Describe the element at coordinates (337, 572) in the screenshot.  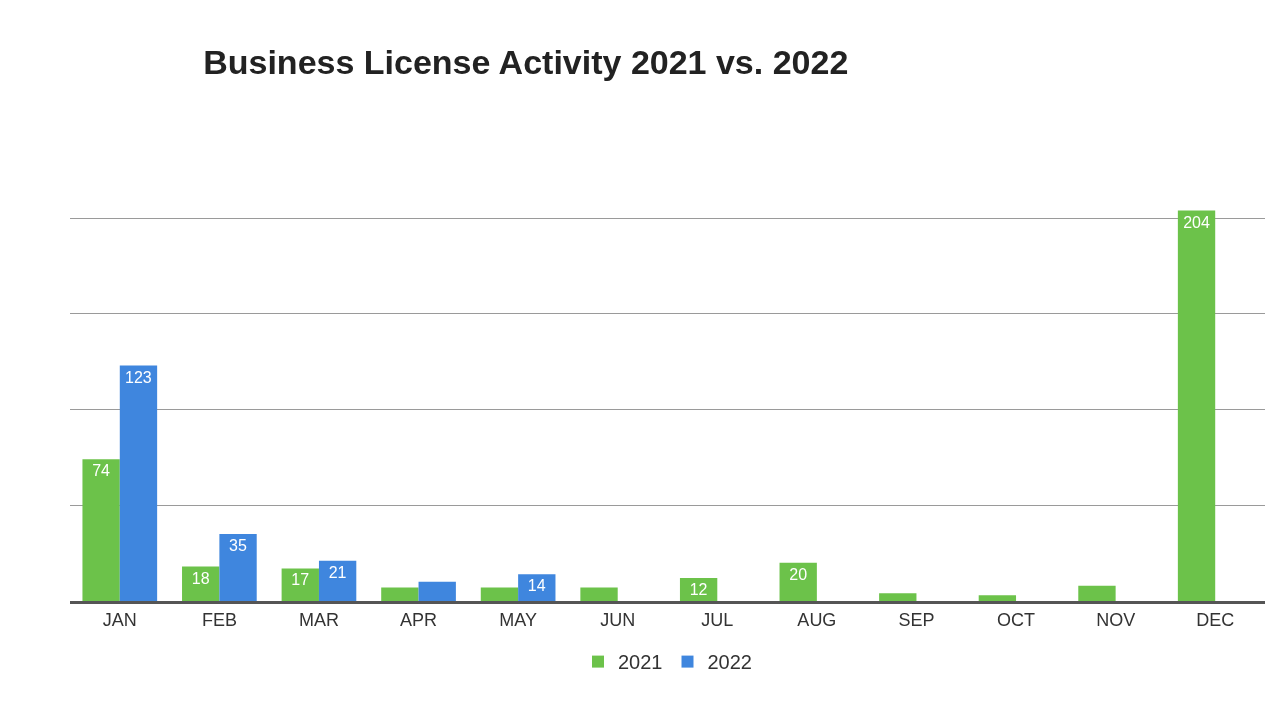
I see `data-label: 21` at that location.